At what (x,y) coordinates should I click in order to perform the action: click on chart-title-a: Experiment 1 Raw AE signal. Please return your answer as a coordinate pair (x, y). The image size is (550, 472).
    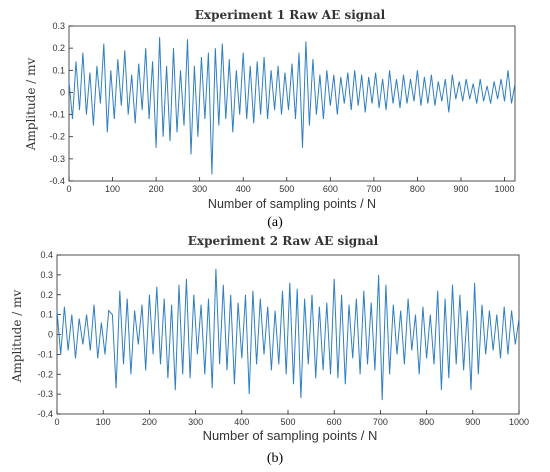
    Looking at the image, I should click on (290, 15).